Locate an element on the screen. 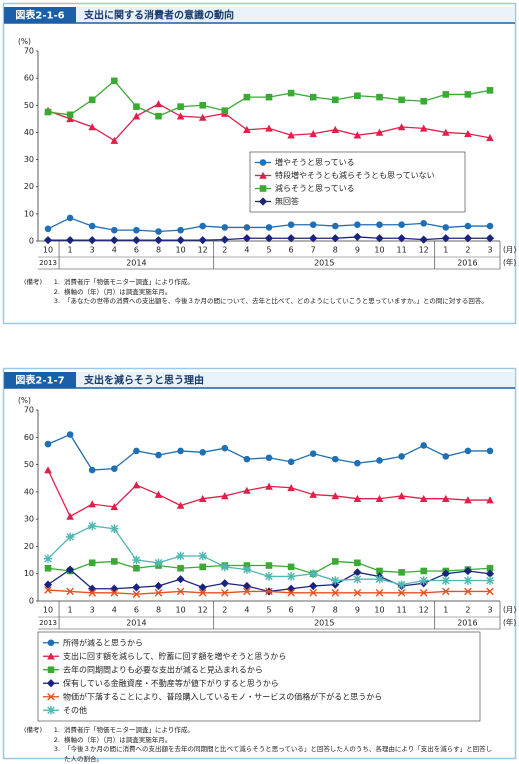 The height and width of the screenshot is (764, 519). note-text: 消費者庁「物価モニター調査」により作成。 is located at coordinates (129, 282).